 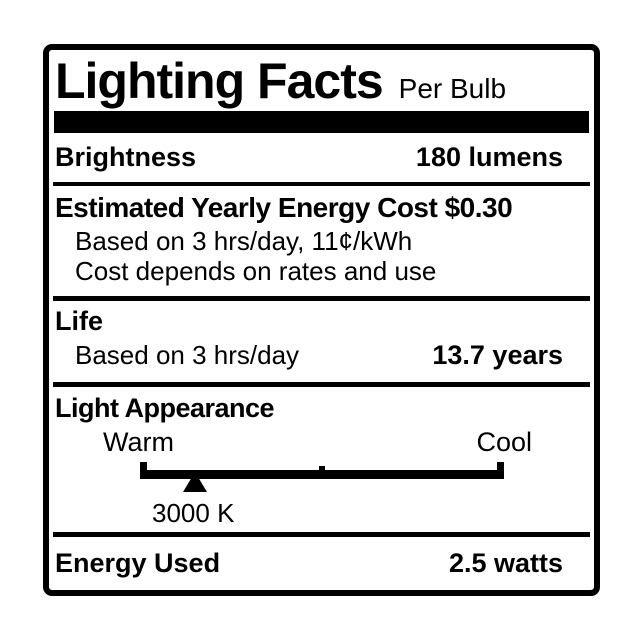 I want to click on label-subtitle: Per Bulb, so click(x=452, y=88).